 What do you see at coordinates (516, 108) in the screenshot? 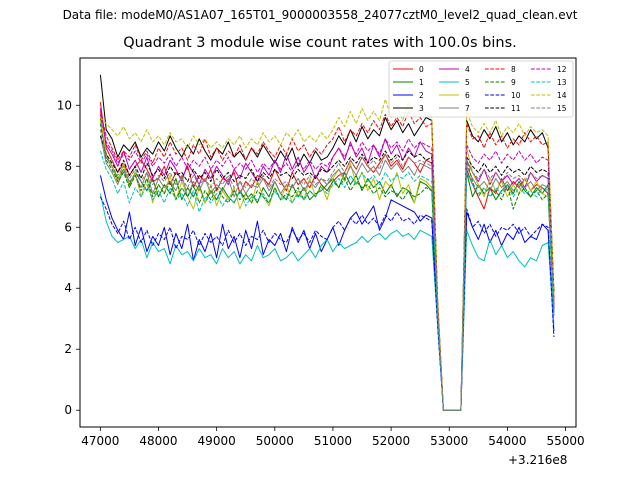
I see `legend-label-11: 11` at bounding box center [516, 108].